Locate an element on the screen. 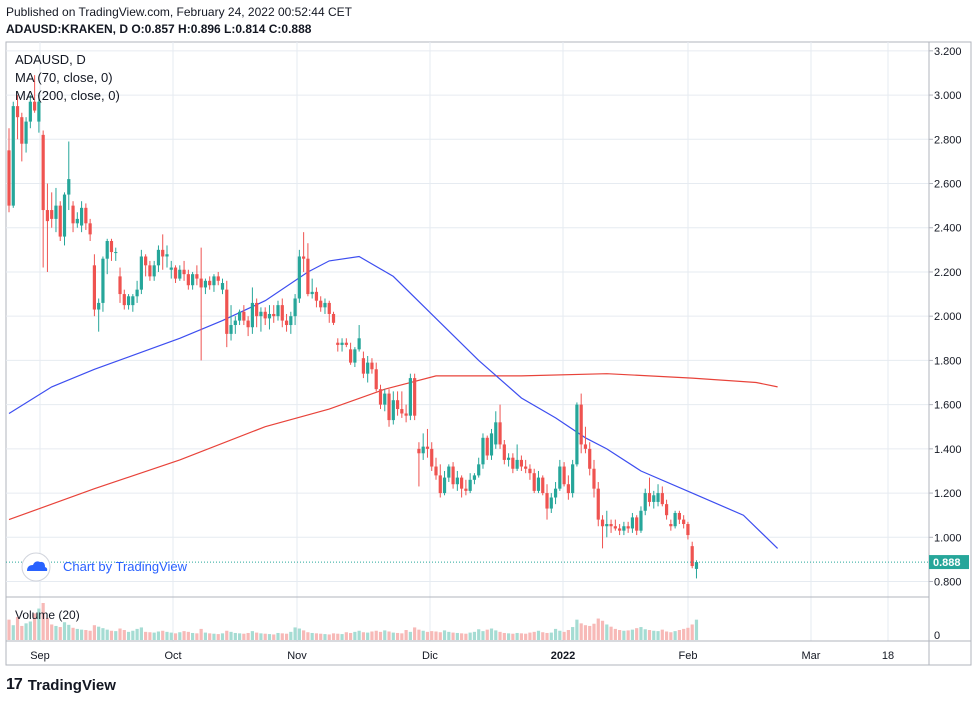  cloud-icon is located at coordinates (37, 566).